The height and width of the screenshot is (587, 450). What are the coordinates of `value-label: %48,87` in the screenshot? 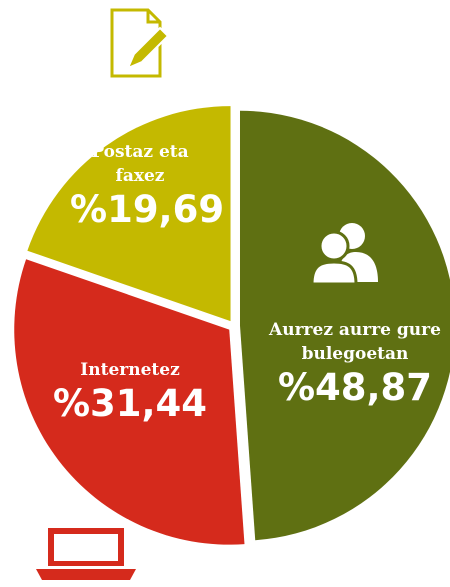 It's located at (355, 387).